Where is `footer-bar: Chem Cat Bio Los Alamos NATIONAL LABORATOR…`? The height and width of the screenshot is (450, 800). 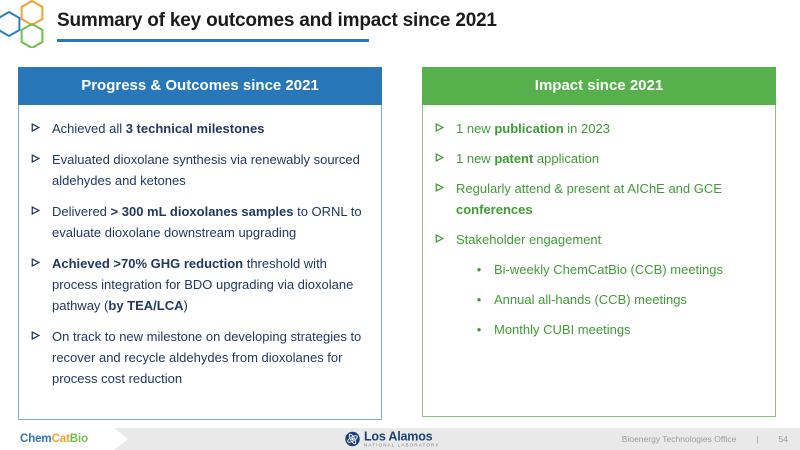 footer-bar: Chem Cat Bio Los Alamos NATIONAL LABORATOR… is located at coordinates (400, 439).